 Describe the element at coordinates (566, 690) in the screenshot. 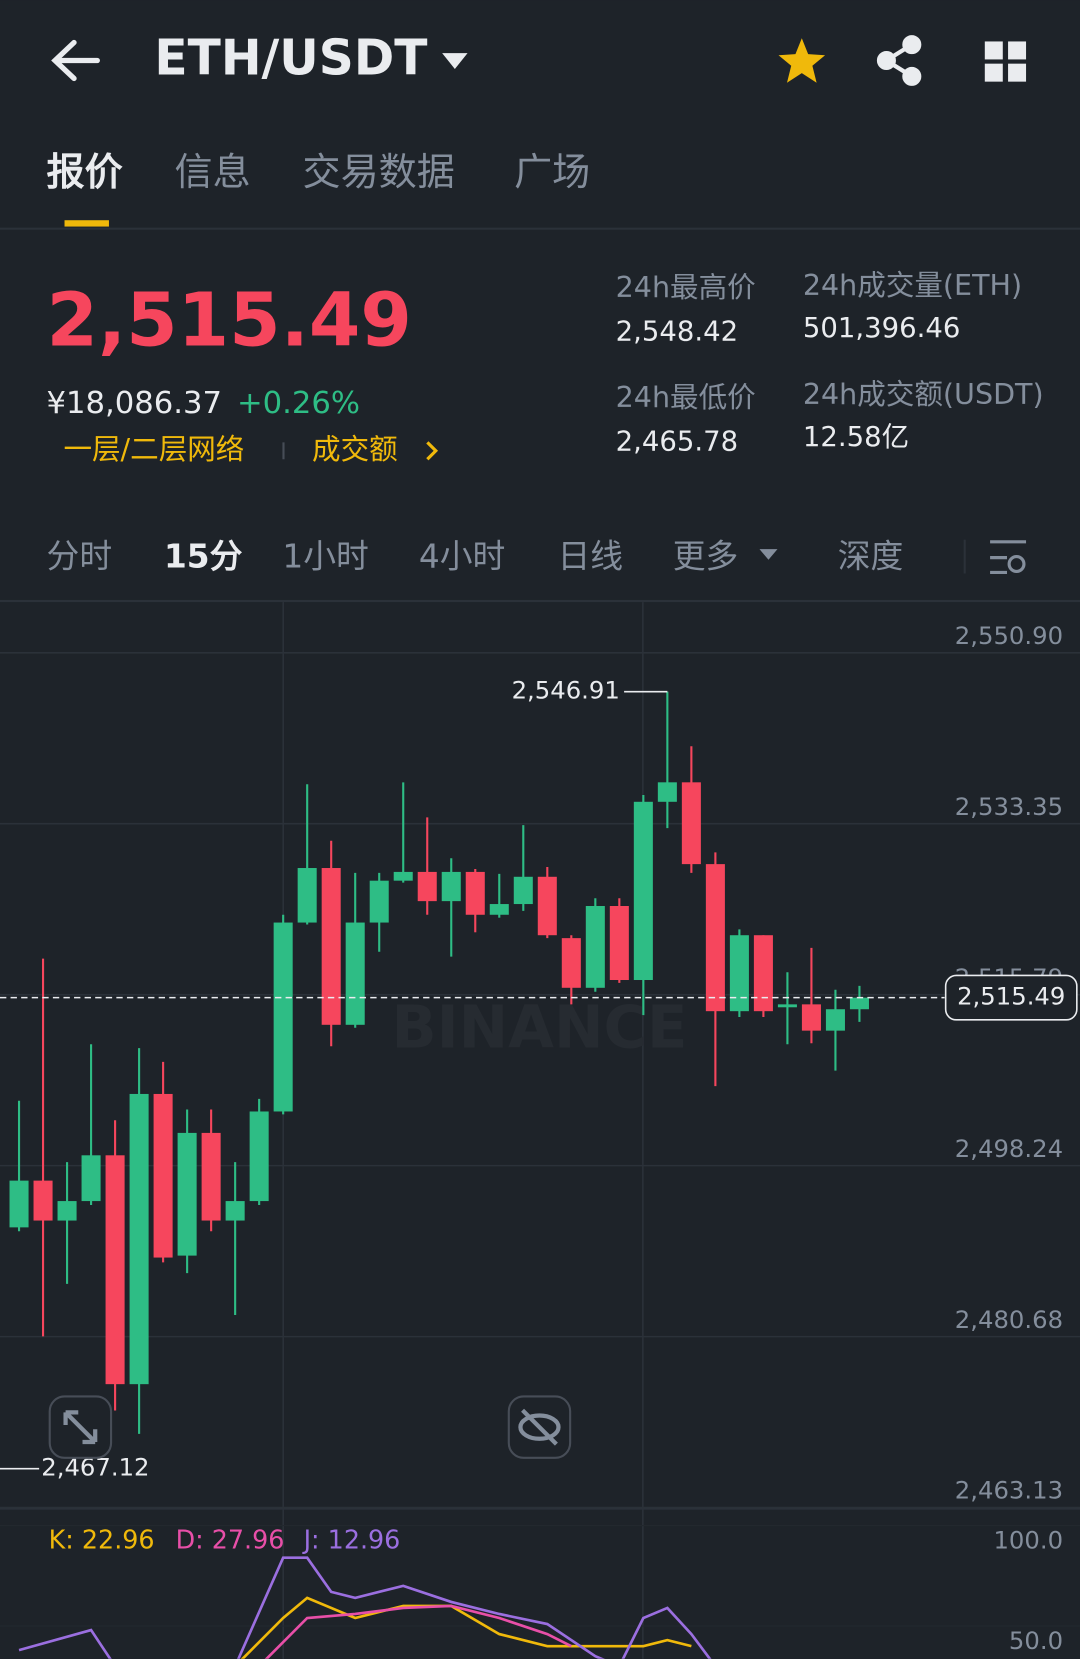

I see `high-label: 2,546.91` at that location.